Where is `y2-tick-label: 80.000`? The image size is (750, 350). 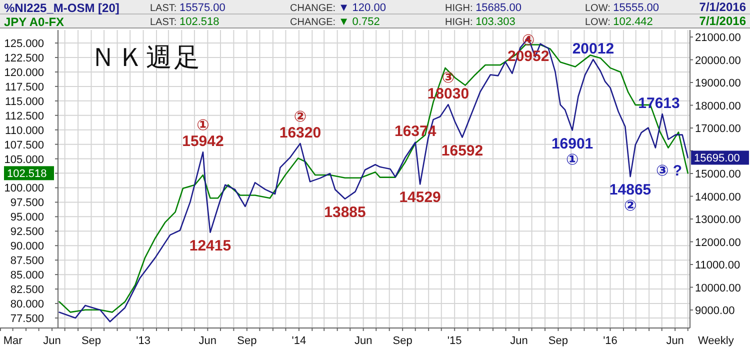
y2-tick-label: 80.000 is located at coordinates (27, 304).